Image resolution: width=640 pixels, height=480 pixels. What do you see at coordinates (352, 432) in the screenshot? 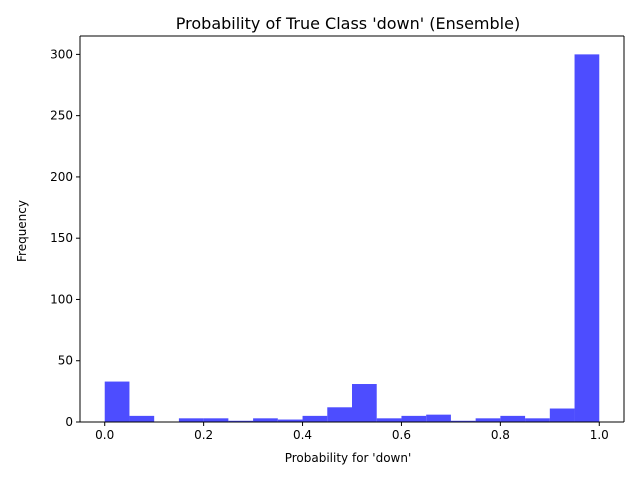
I see `x-ticks-group: 0.0 0.2 0.4 0.6 0.8 1.0` at bounding box center [352, 432].